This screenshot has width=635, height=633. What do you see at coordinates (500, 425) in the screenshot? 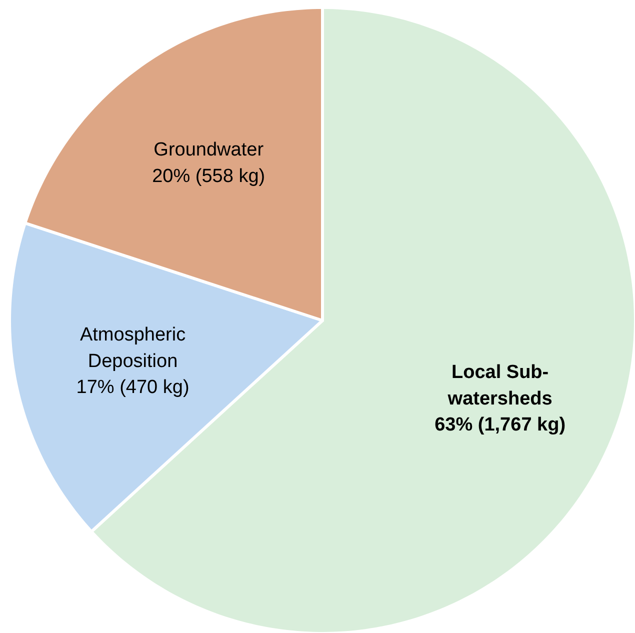
I see `data-label: 63% (1,767 kg)` at bounding box center [500, 425].